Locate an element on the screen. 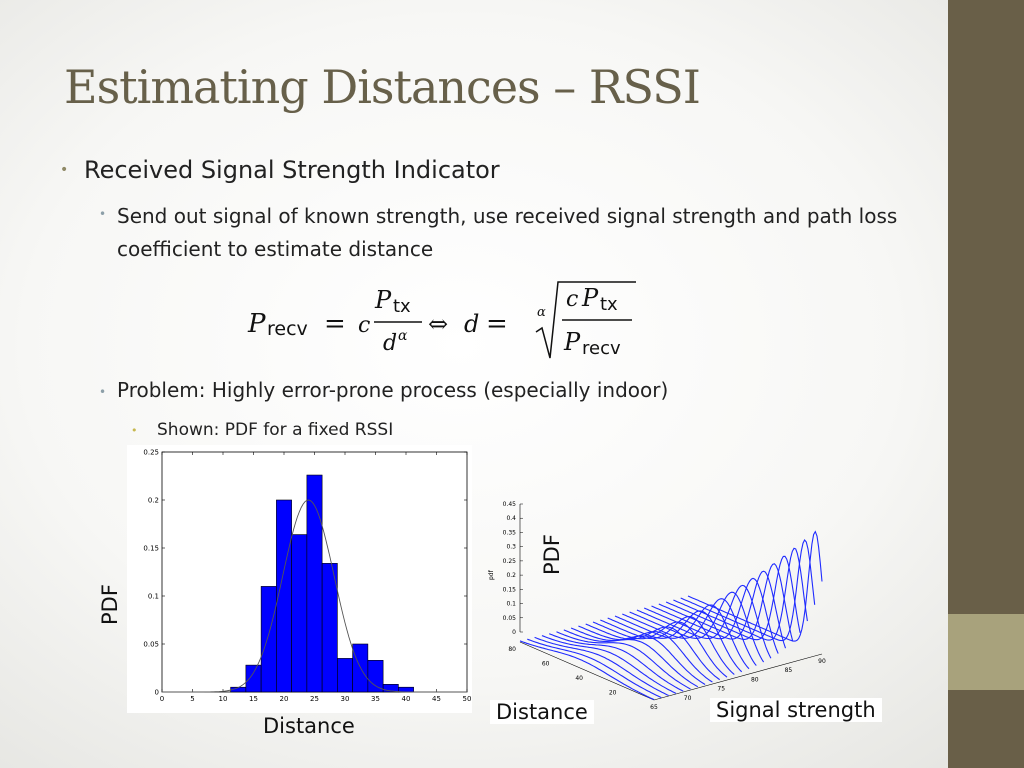 Image resolution: width=1024 pixels, height=768 pixels. distance-histogram: 0 5 10 15 20 25 30 35 40 45 50 0 0.05 0.1 0.15 0.2 0.25 is located at coordinates (307, 576).